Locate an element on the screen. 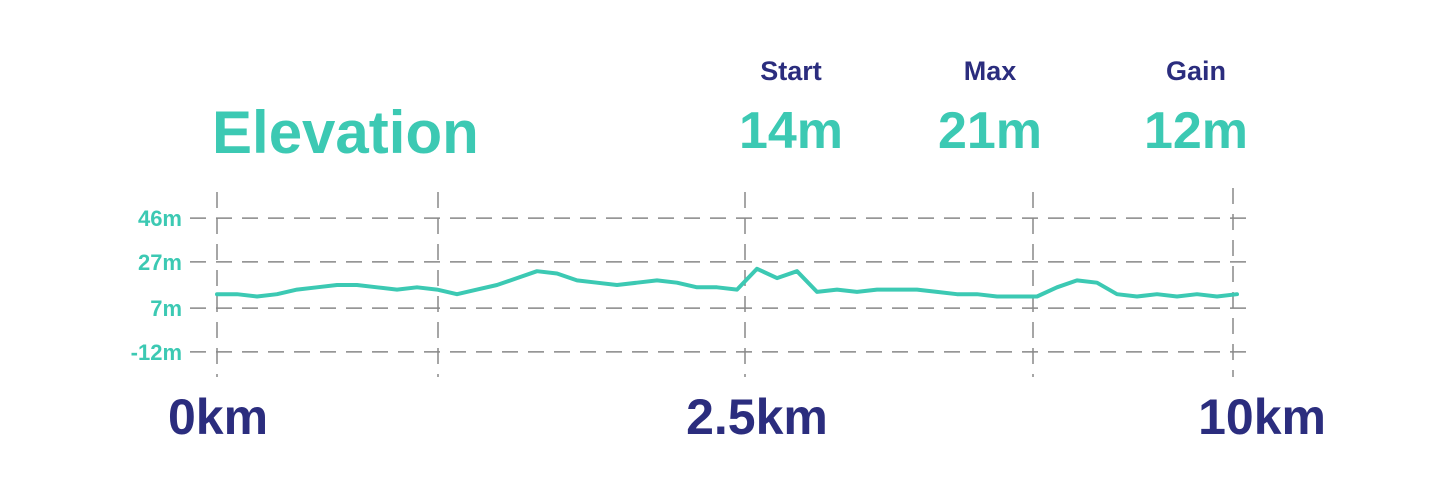 The width and height of the screenshot is (1440, 480). stat-value: 14m is located at coordinates (791, 131).